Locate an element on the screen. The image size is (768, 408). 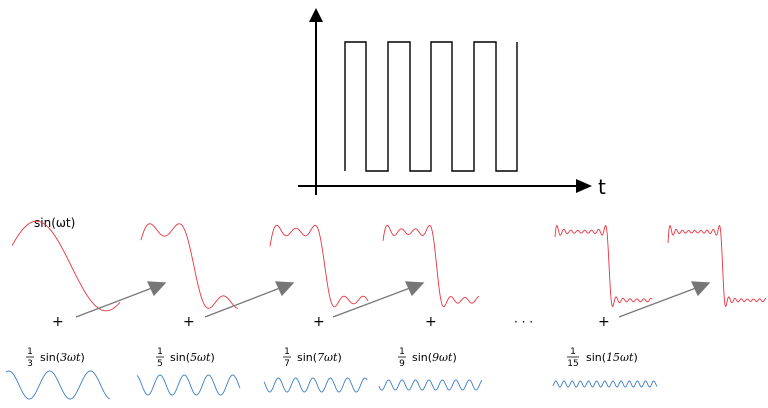
func-arg: 15ωt is located at coordinates (620, 357).